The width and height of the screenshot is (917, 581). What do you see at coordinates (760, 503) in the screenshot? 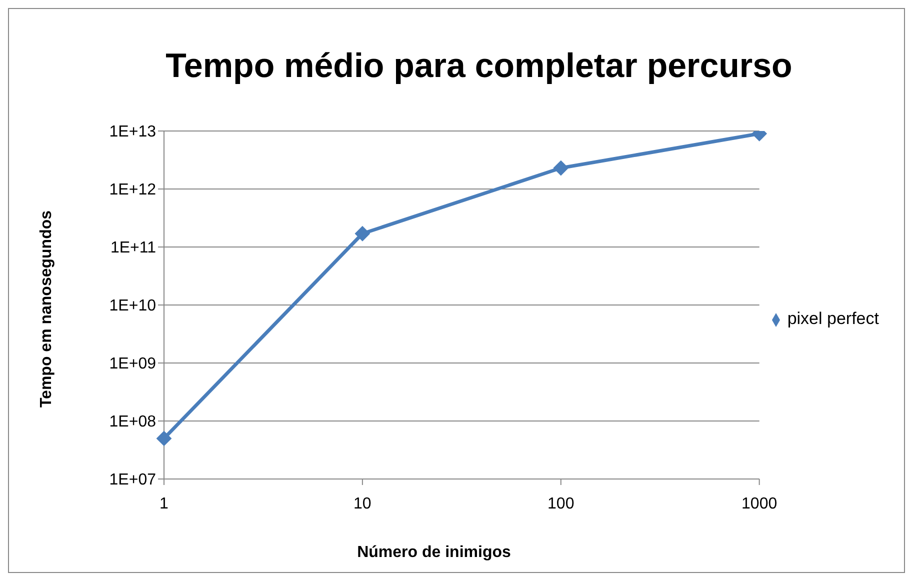
I see `x-tick-label: 1000` at bounding box center [760, 503].